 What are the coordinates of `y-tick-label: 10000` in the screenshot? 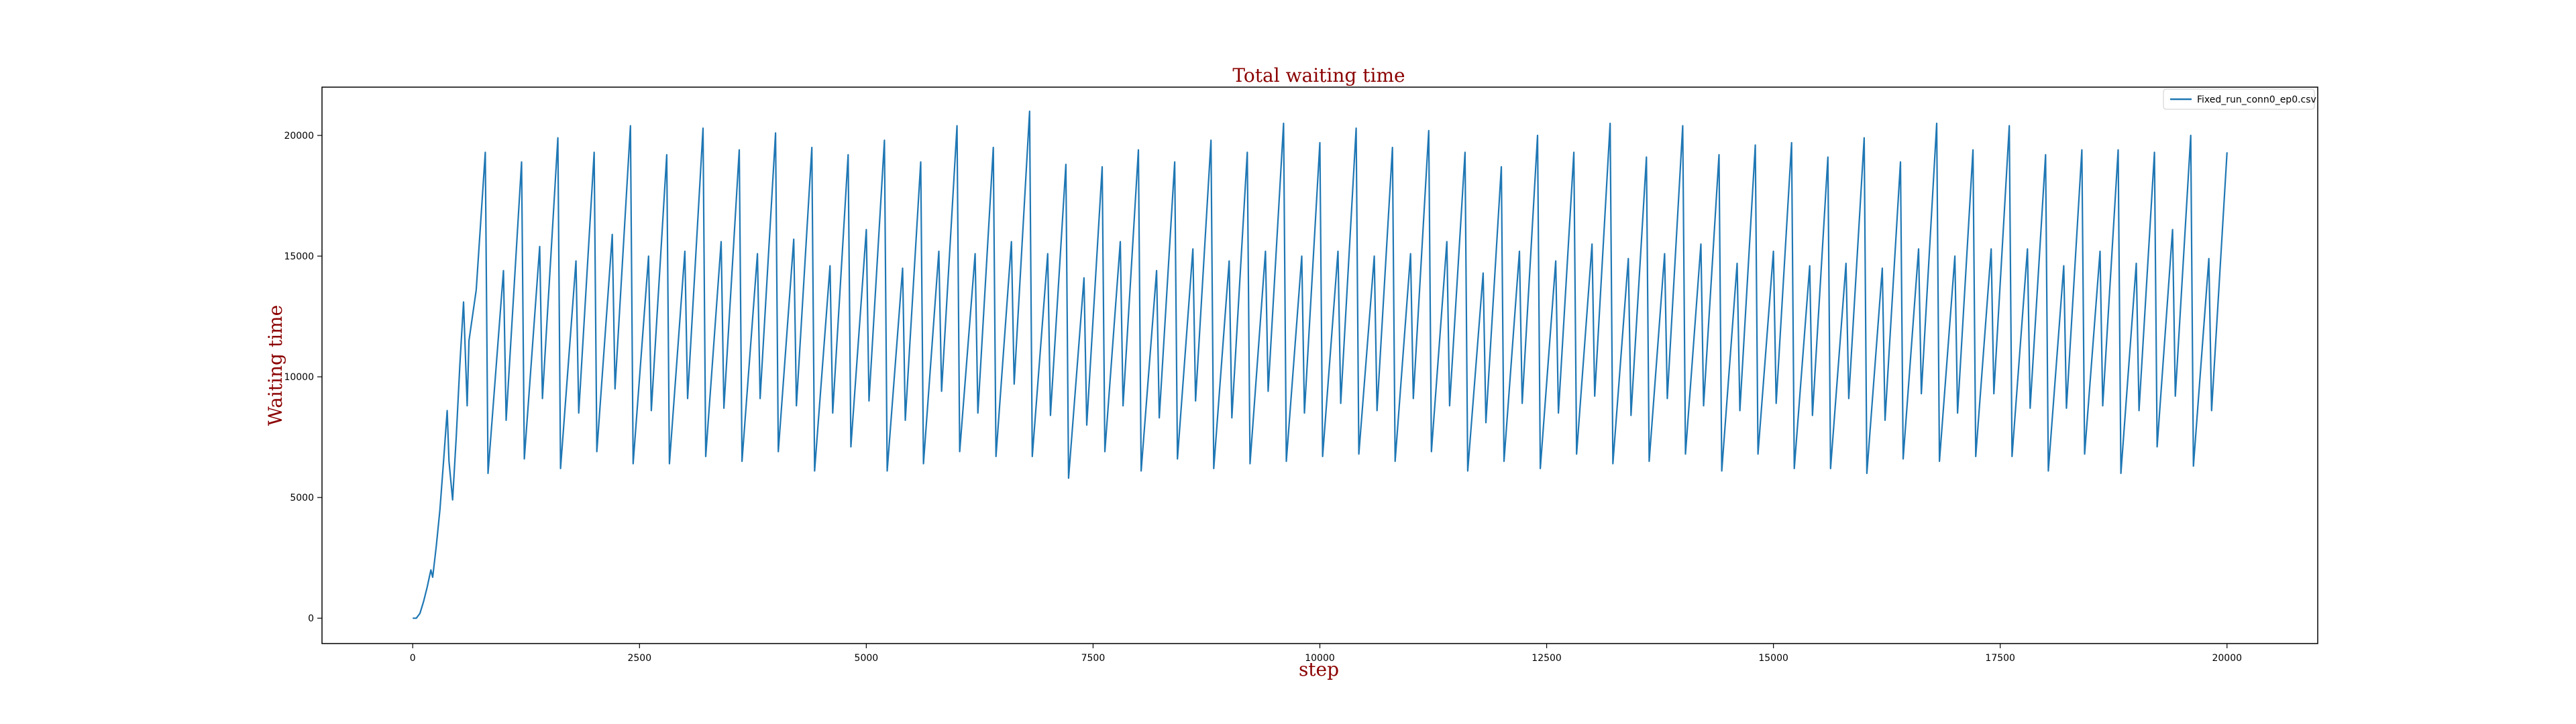 It's located at (299, 377).